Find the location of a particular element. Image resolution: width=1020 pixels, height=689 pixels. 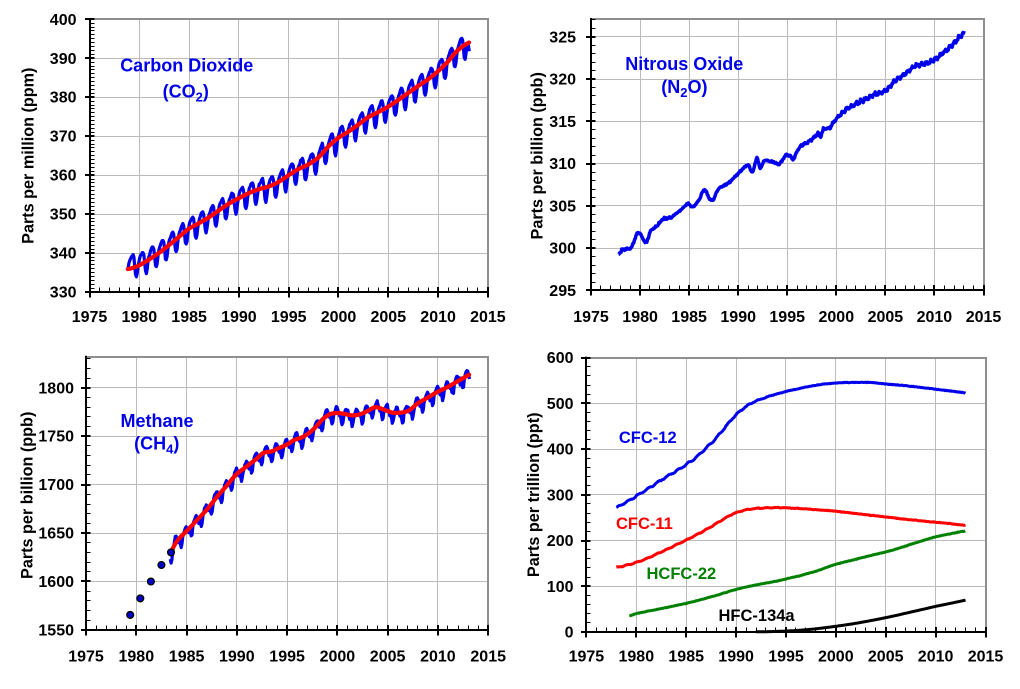

svg-text: 100 is located at coordinates (560, 587).